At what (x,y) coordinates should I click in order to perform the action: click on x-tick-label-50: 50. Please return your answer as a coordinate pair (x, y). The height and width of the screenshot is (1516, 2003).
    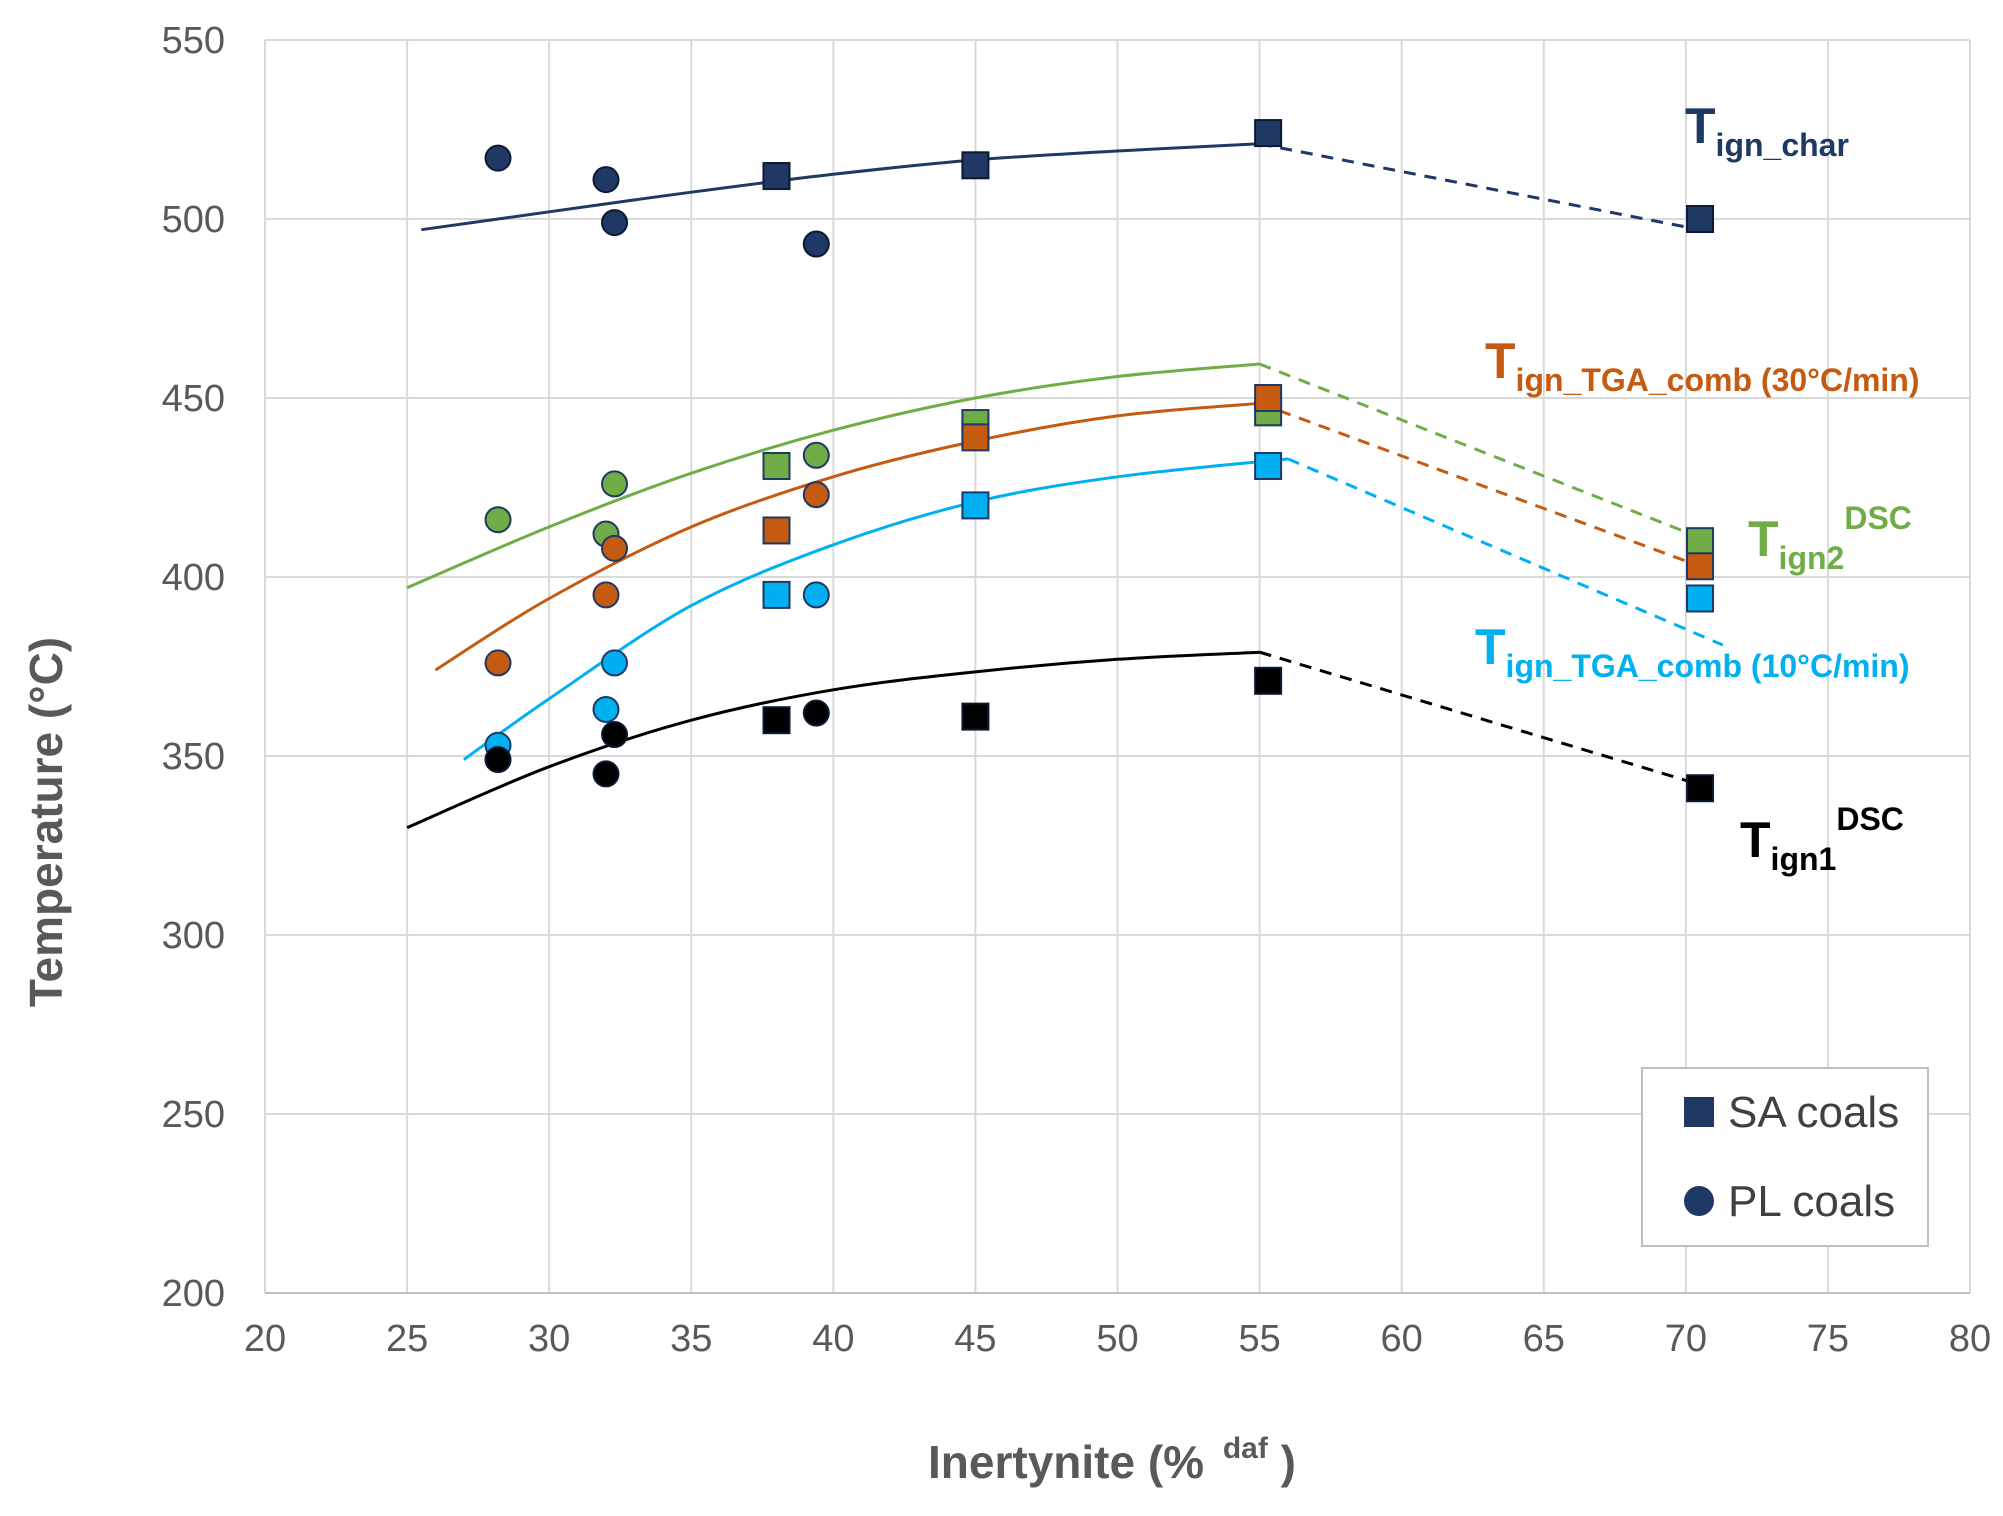
    Looking at the image, I should click on (1117, 1339).